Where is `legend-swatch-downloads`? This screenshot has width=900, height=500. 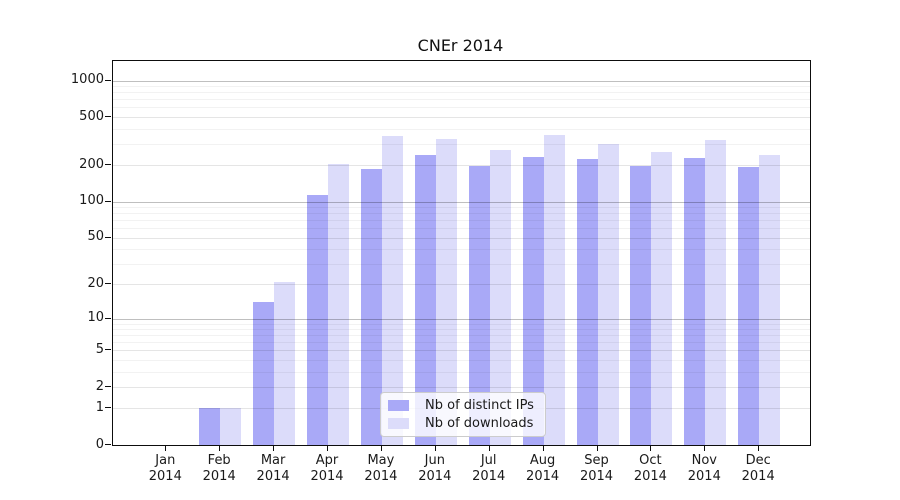 legend-swatch-downloads is located at coordinates (398, 423).